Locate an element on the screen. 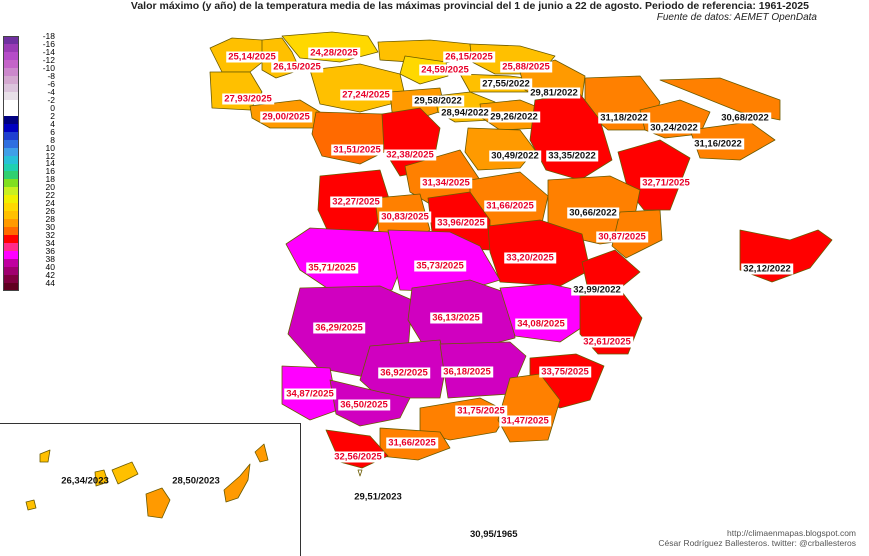 The height and width of the screenshot is (556, 869). province-value-label: 35,71/2025 is located at coordinates (332, 268).